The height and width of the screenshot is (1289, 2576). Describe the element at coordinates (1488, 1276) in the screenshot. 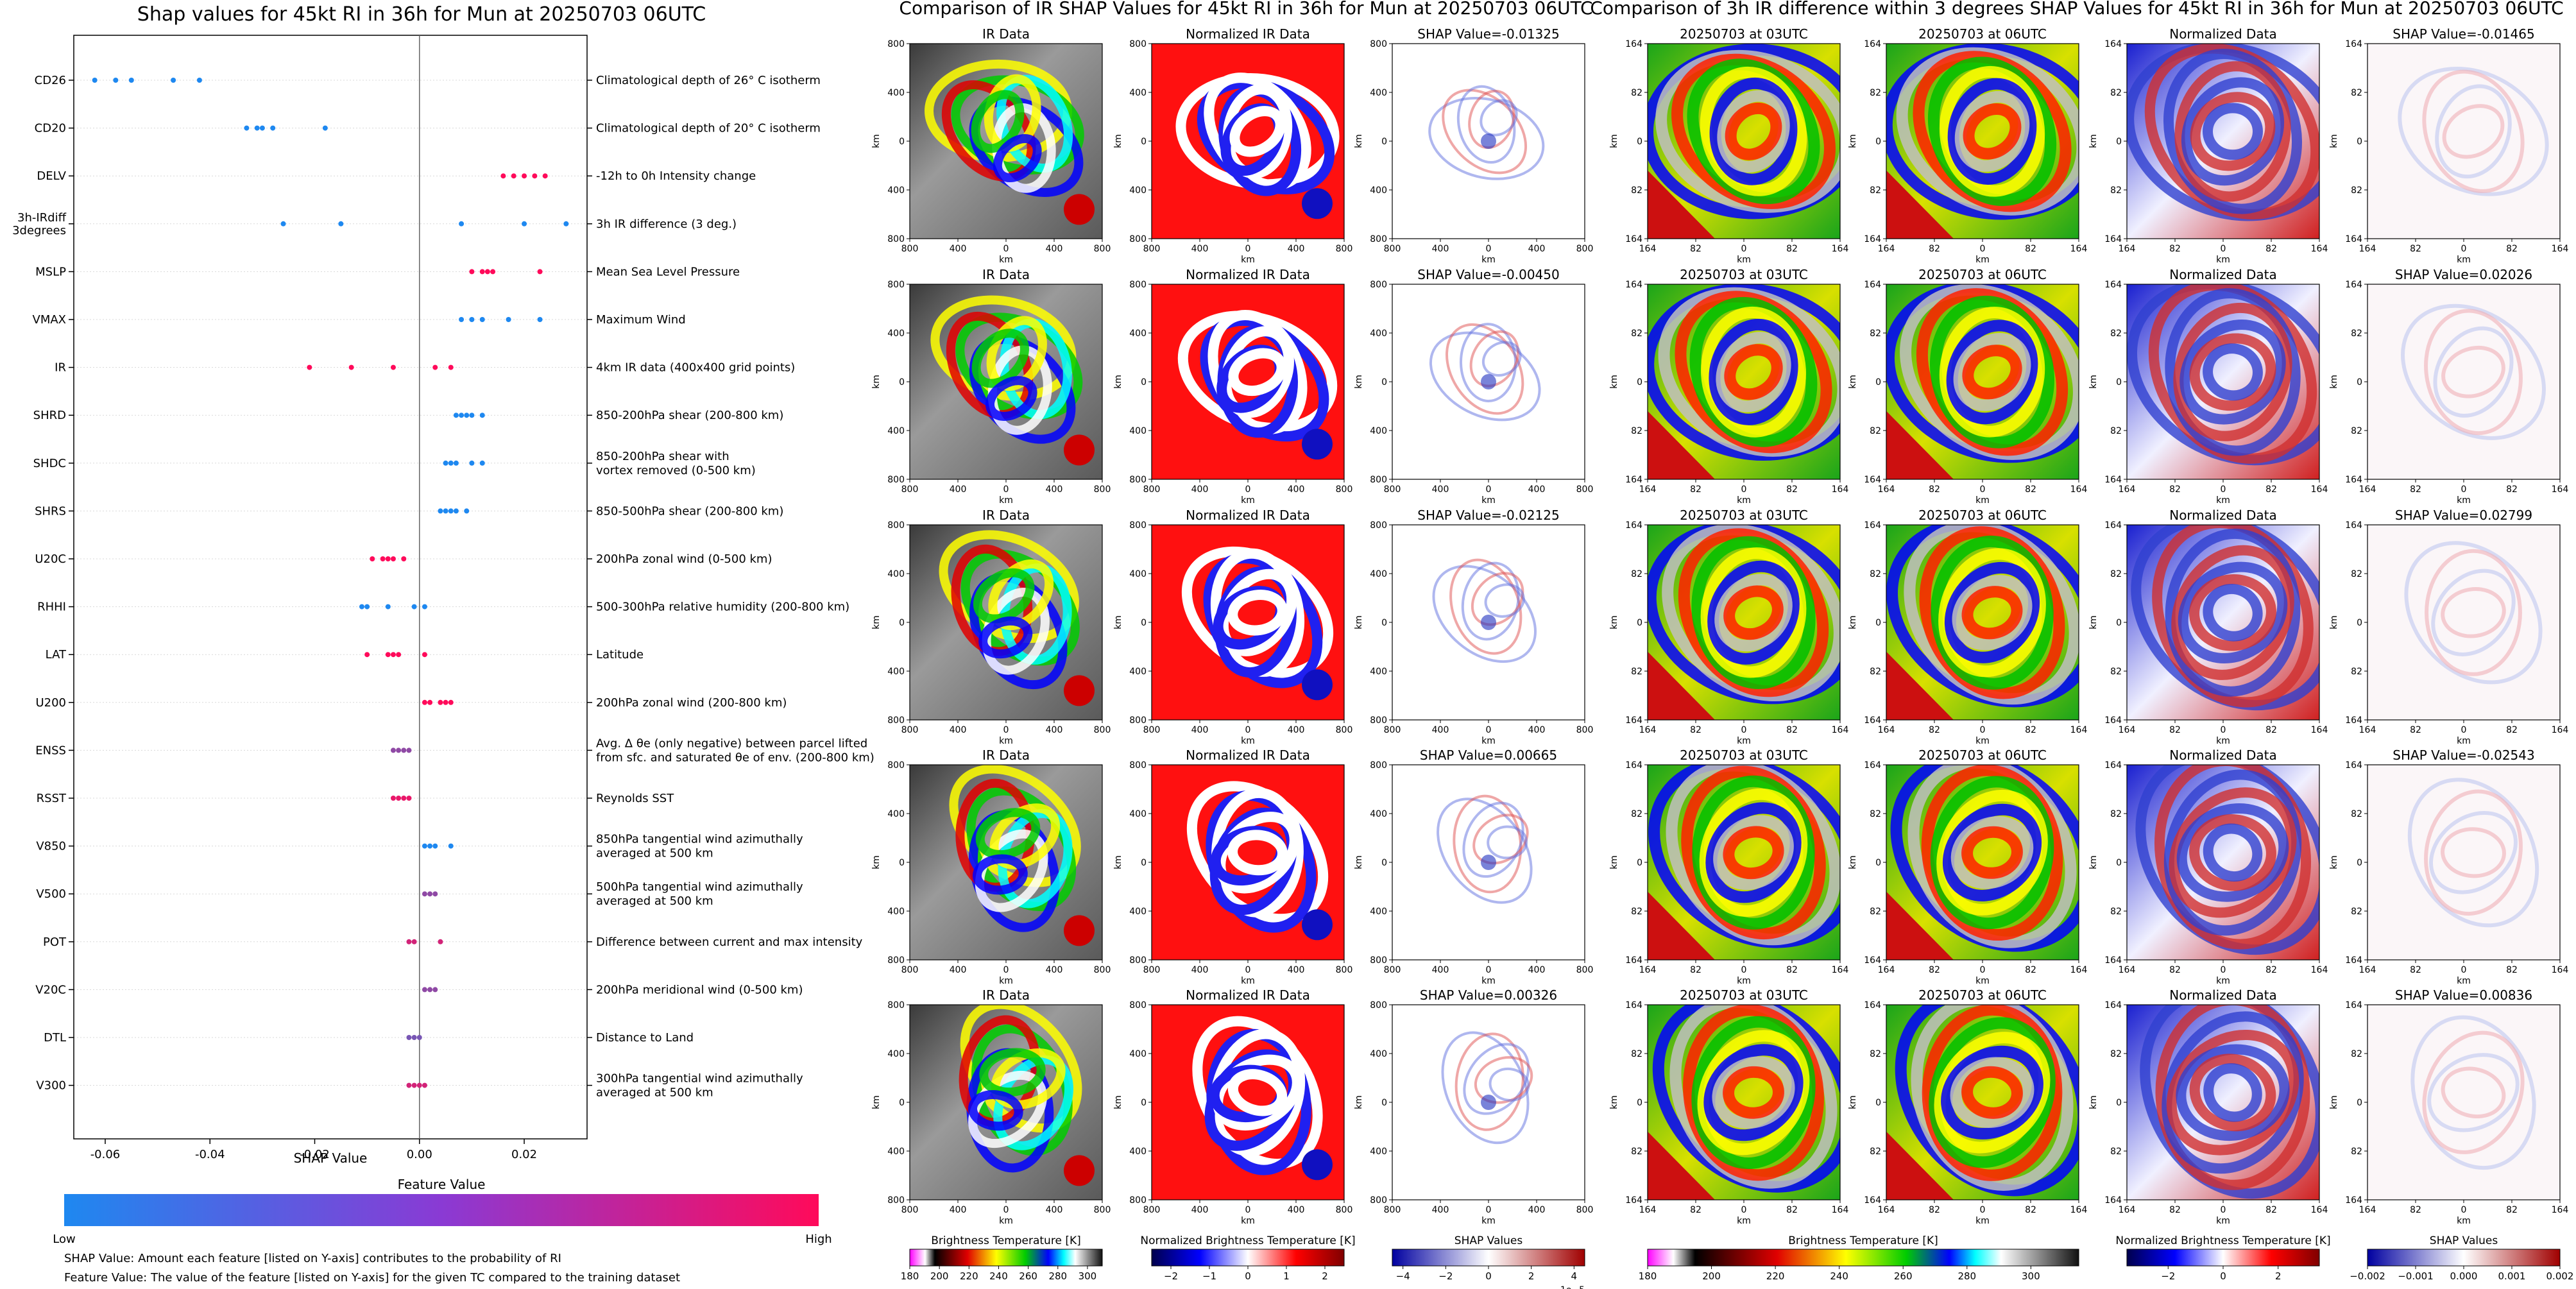

I see `colorbar-tick-label: 0` at that location.